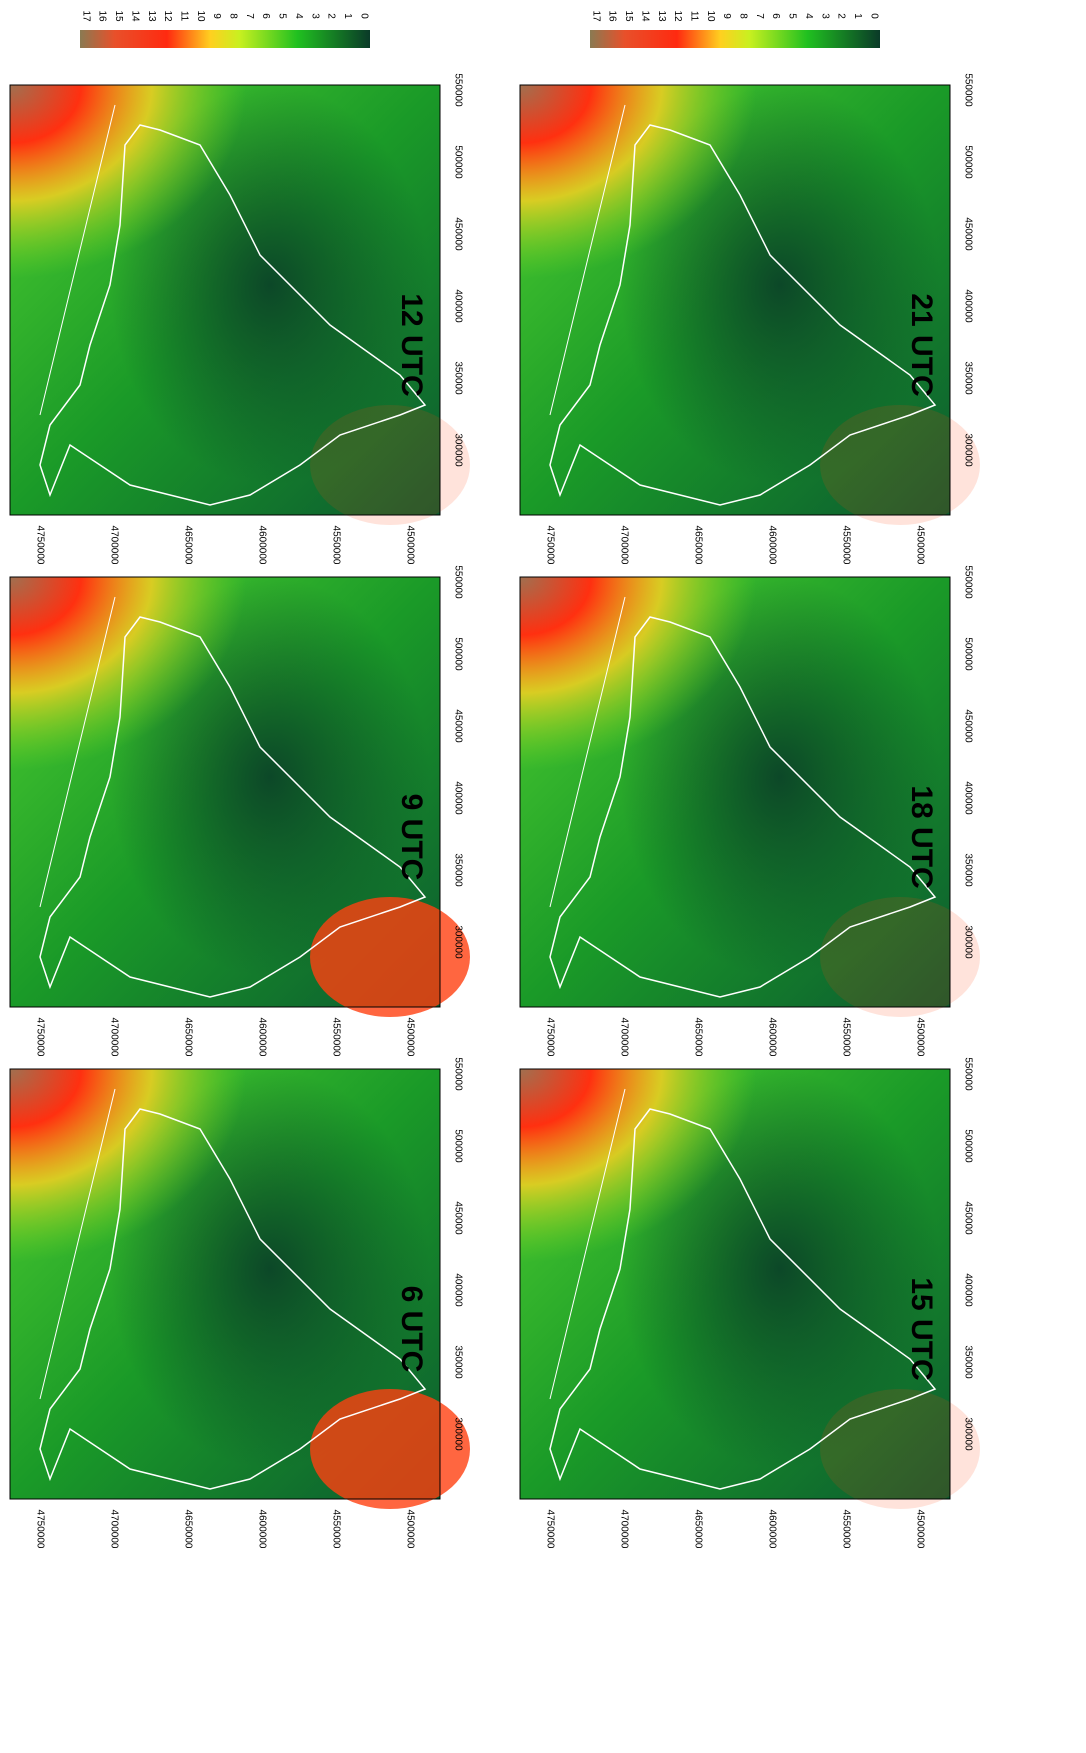 Image resolution: width=1086 pixels, height=1753 pixels. I want to click on panel-label: 21 UTC, so click(921, 344).